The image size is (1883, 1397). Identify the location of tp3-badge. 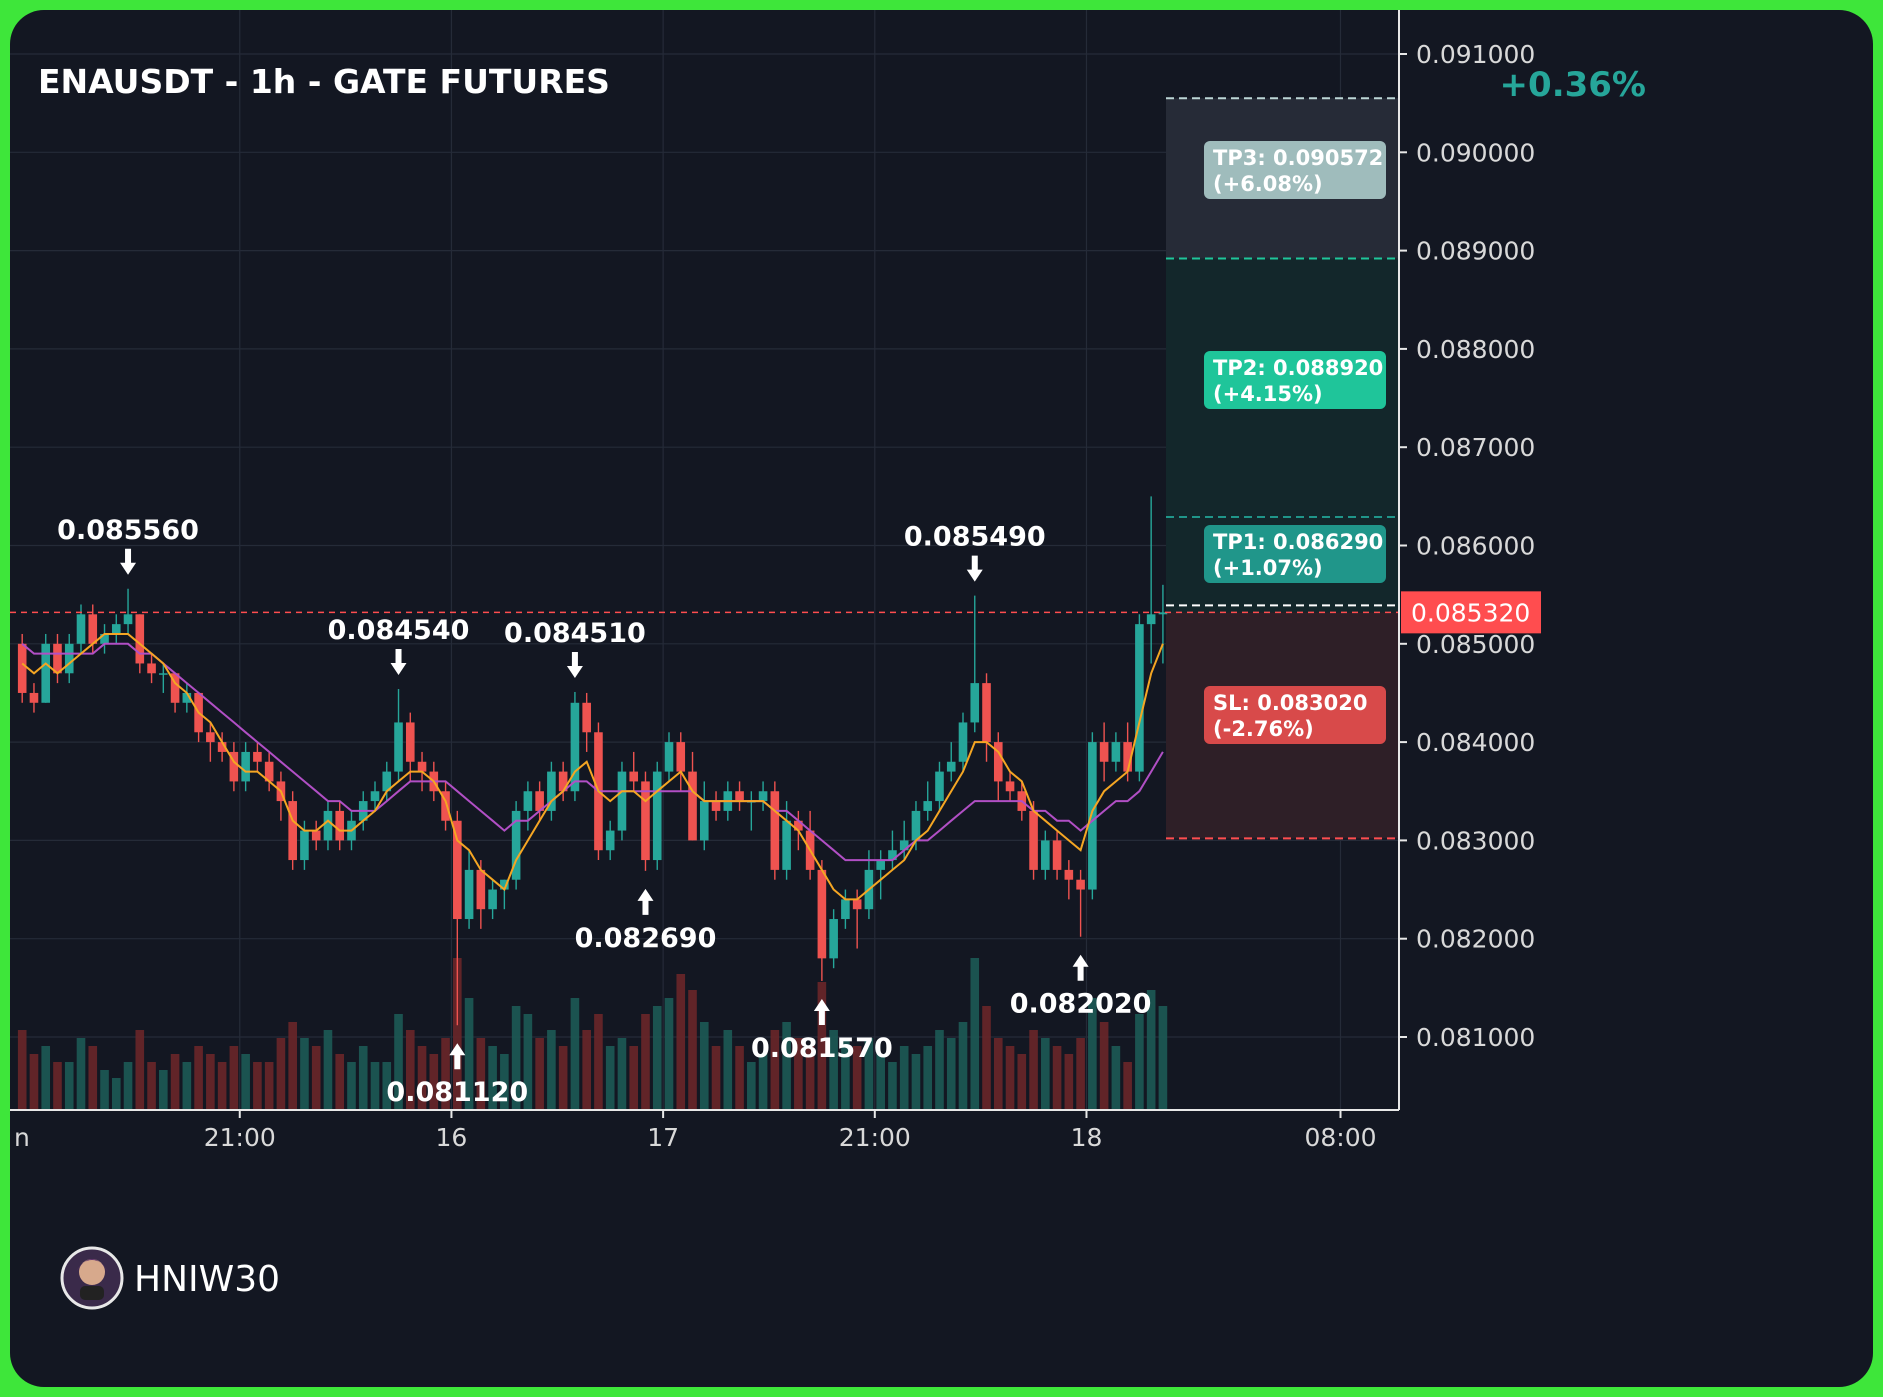
(1295, 170).